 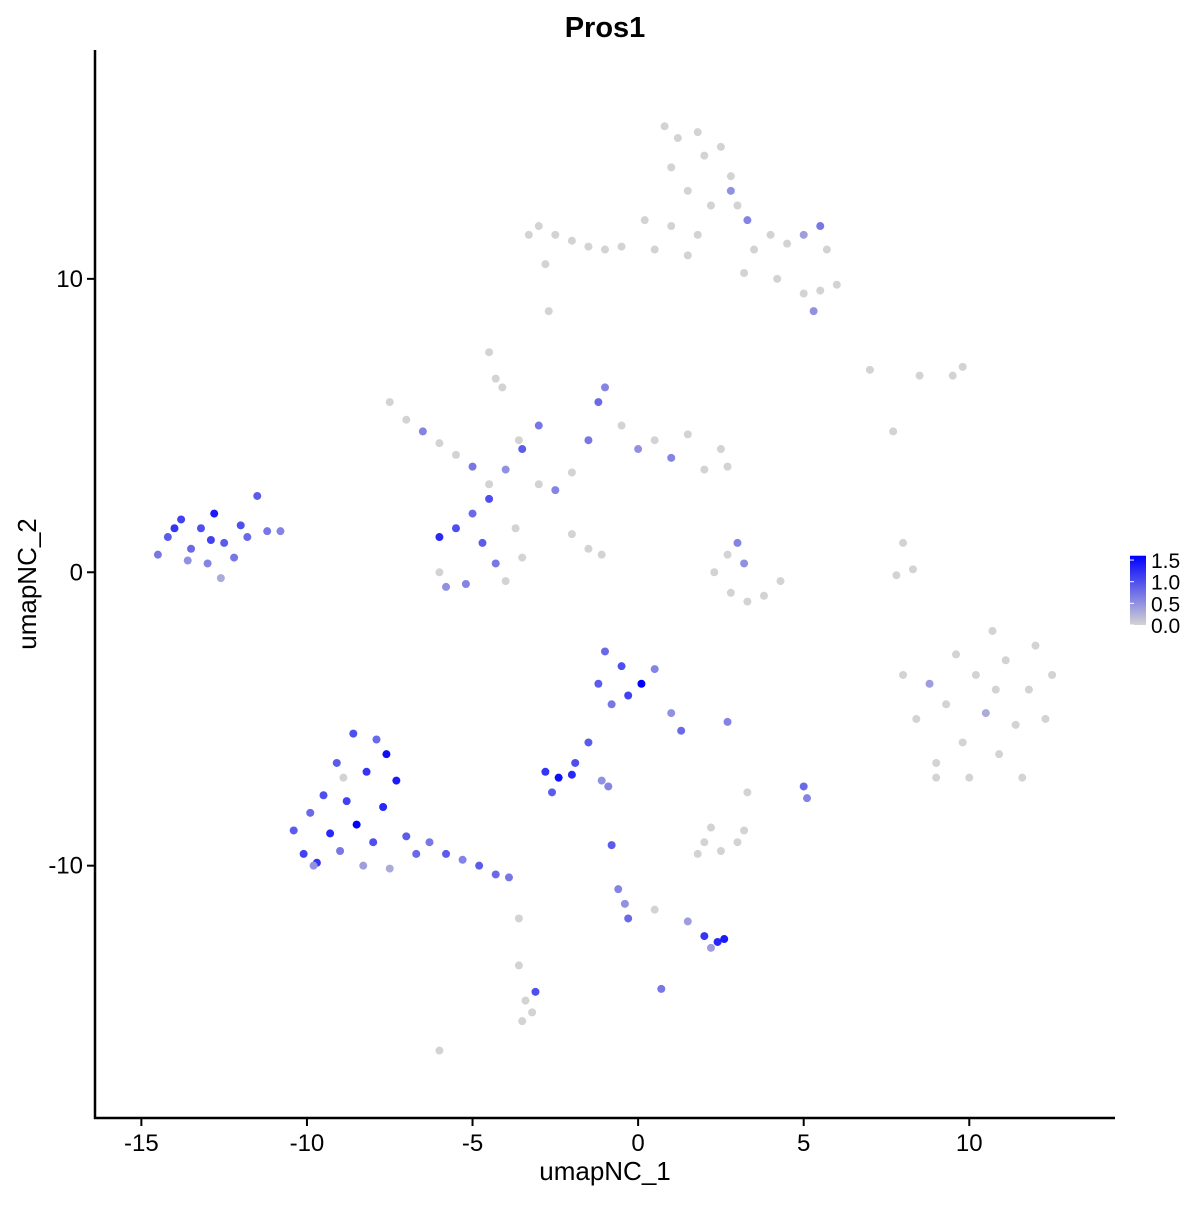 I want to click on x-tick-label: -15, so click(x=141, y=1143).